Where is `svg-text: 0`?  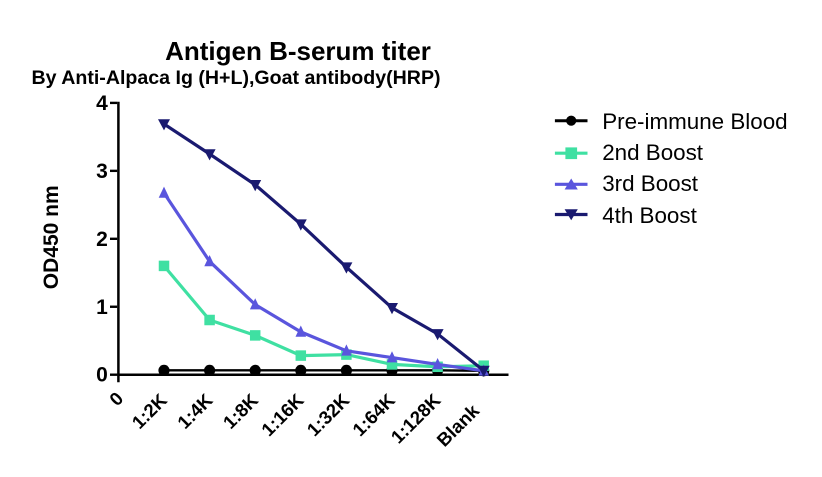
svg-text: 0 is located at coordinates (102, 375).